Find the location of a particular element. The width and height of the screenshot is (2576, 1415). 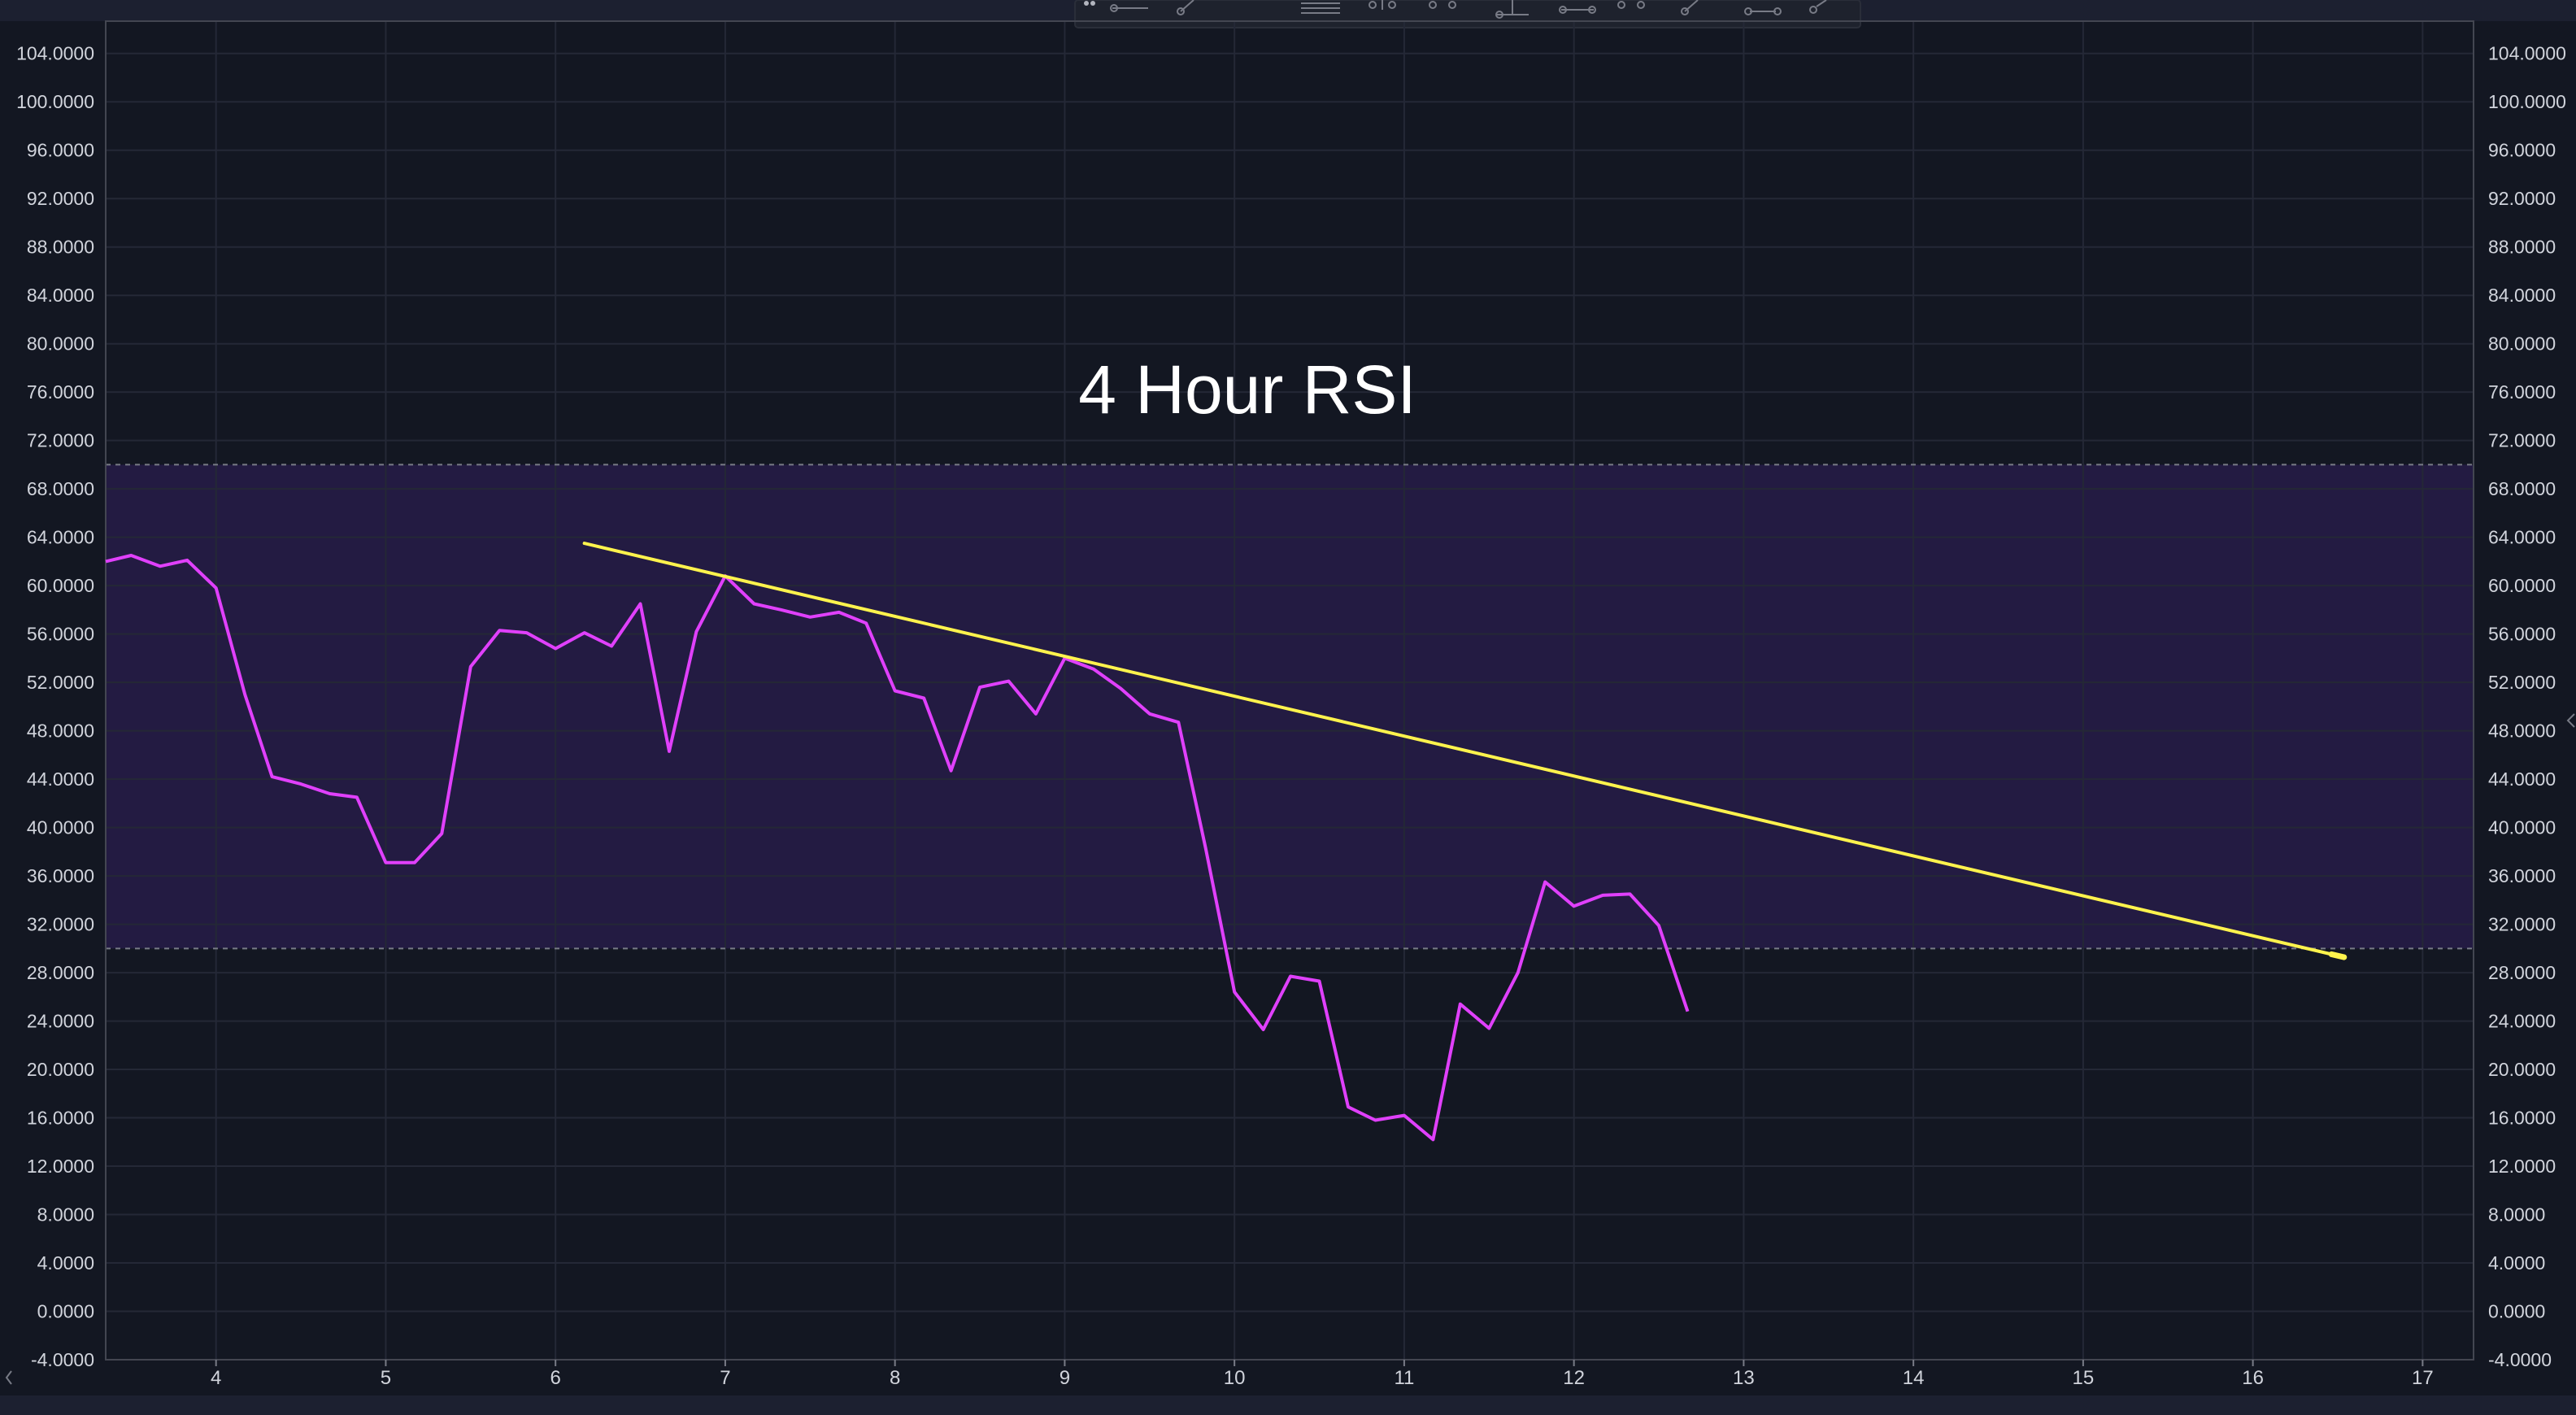

trend-line-tool-icon is located at coordinates (1186, 7).